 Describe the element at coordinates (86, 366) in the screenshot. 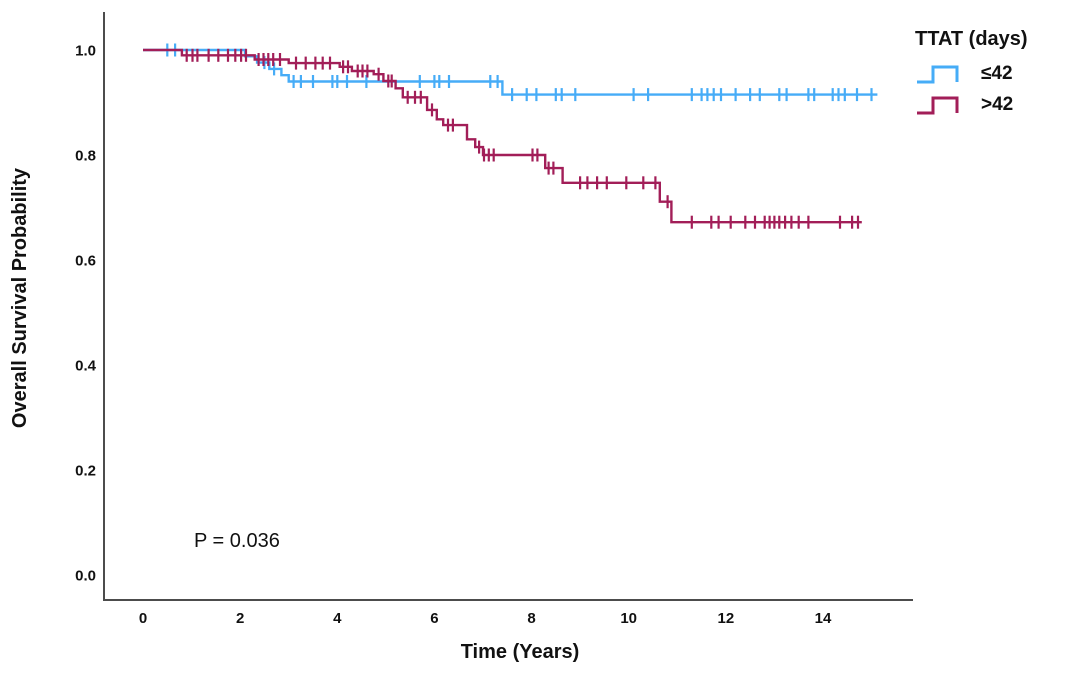

I see `y-tick-label: 0.4` at that location.